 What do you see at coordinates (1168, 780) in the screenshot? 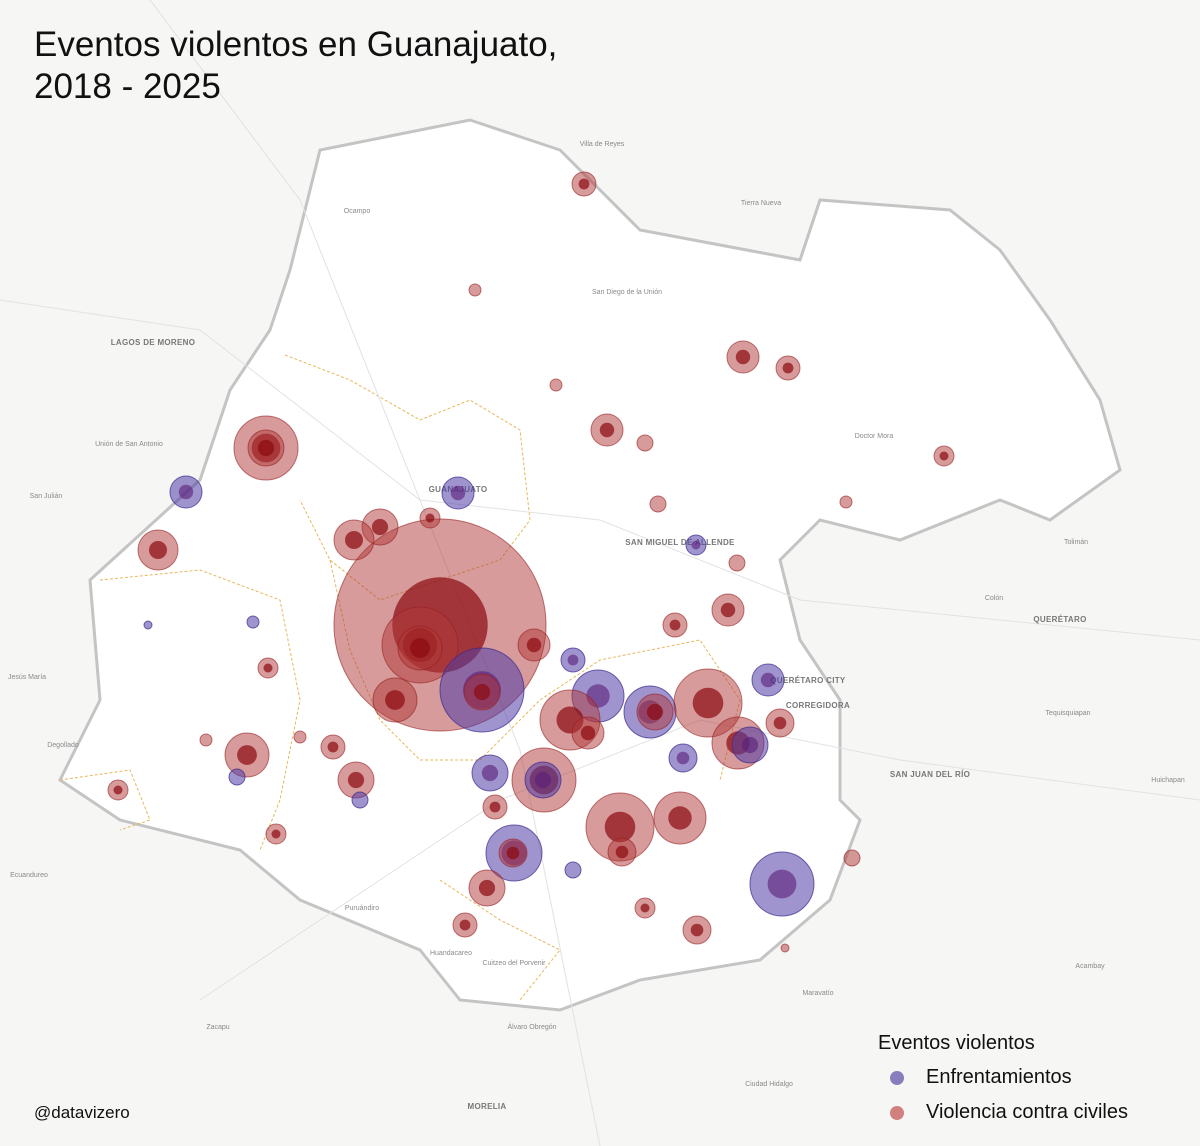
I see `place-label: Huichapan` at bounding box center [1168, 780].